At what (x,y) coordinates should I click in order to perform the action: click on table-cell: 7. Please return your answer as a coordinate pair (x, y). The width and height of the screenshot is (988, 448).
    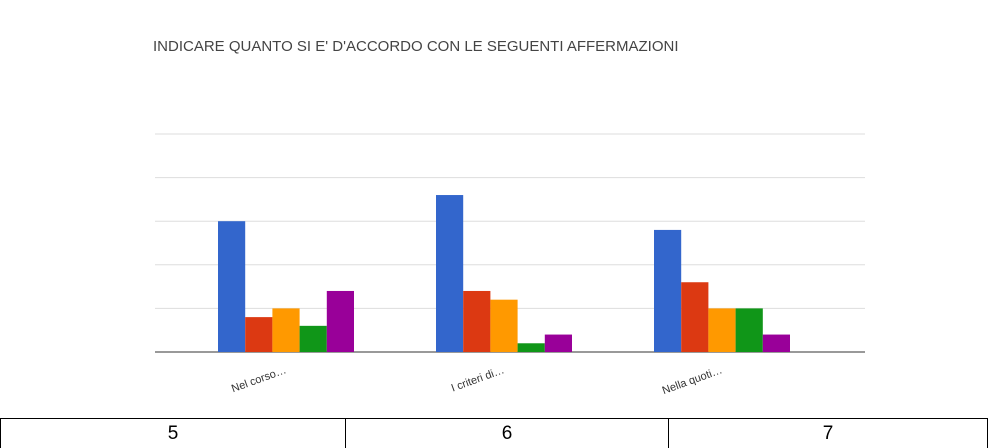
    Looking at the image, I should click on (828, 433).